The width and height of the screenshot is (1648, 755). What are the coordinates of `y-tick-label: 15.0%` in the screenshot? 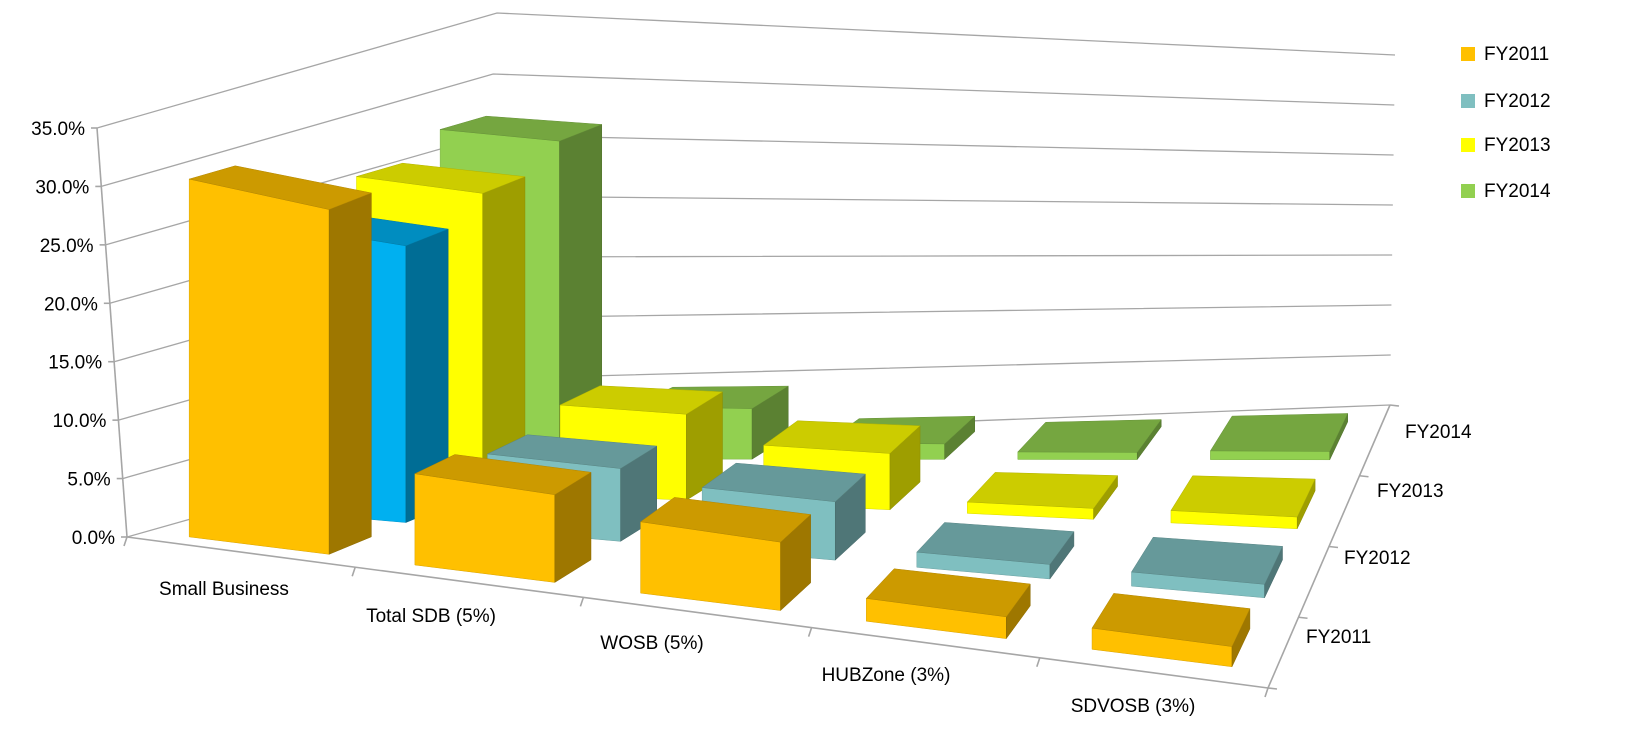 It's located at (75, 363).